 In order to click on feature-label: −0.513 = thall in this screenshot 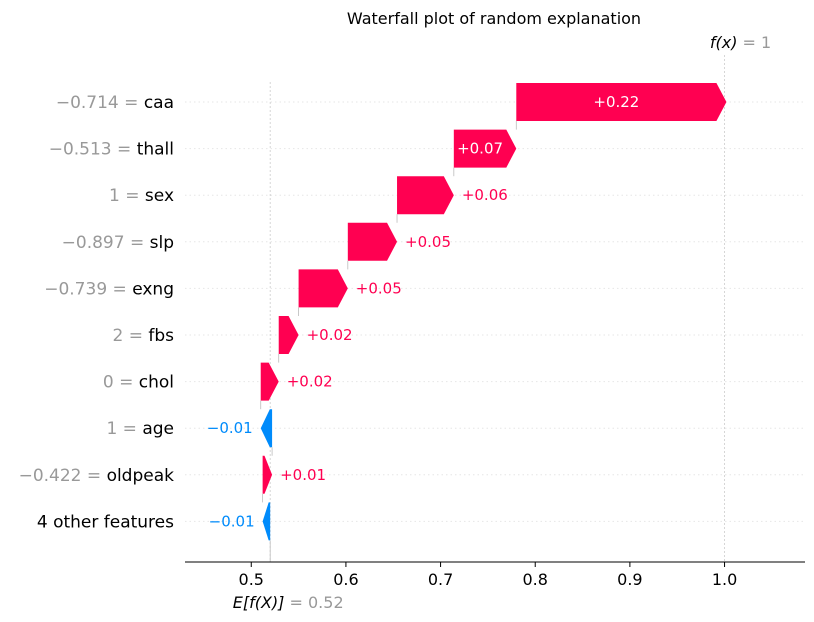, I will do `click(111, 150)`.